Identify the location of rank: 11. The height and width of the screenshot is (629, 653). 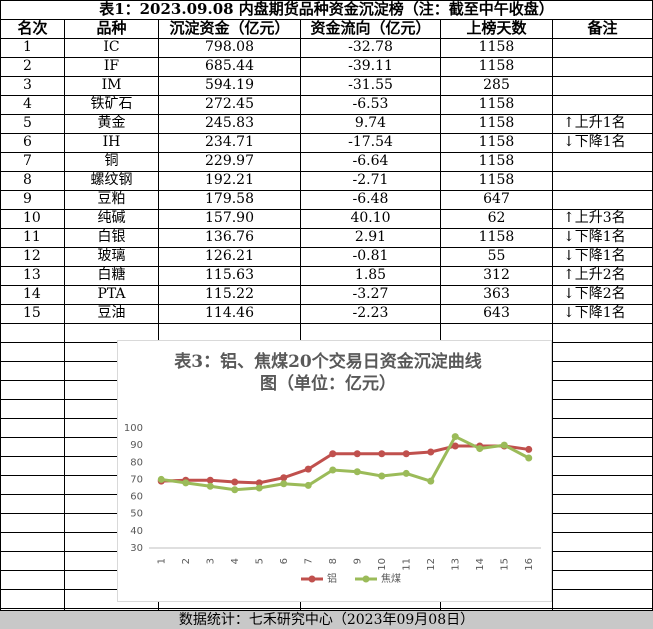
(32, 237).